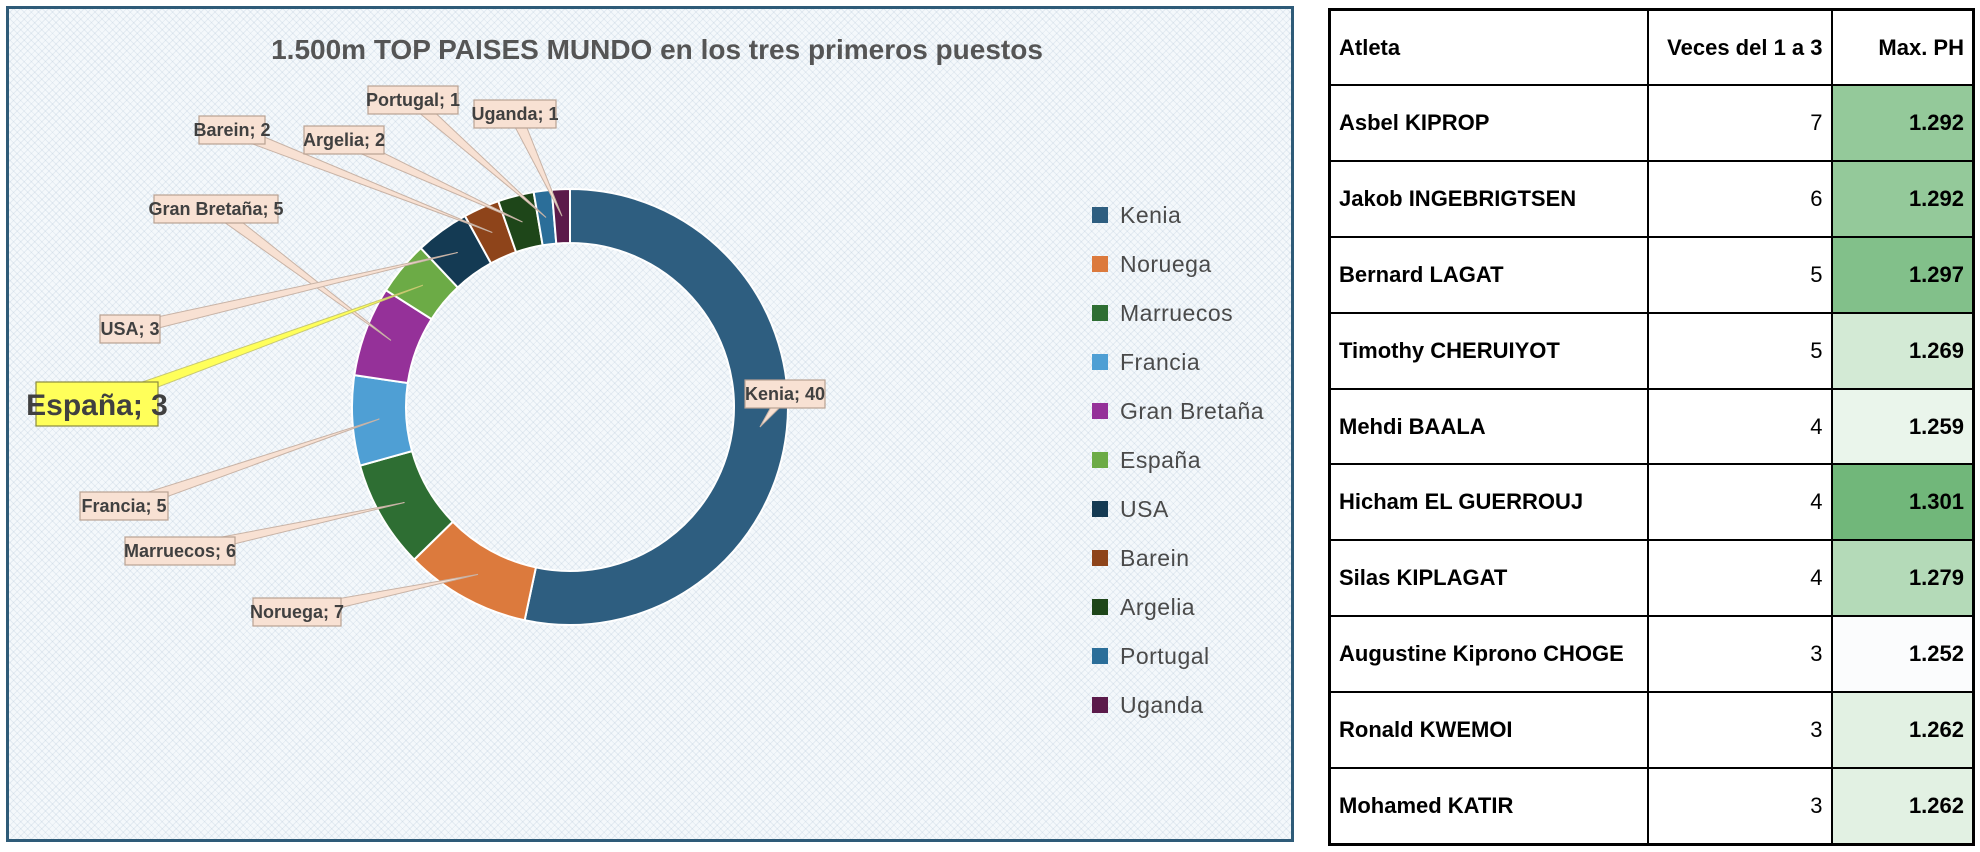  Describe the element at coordinates (1100, 656) in the screenshot. I see `legend-swatch-portugal` at that location.